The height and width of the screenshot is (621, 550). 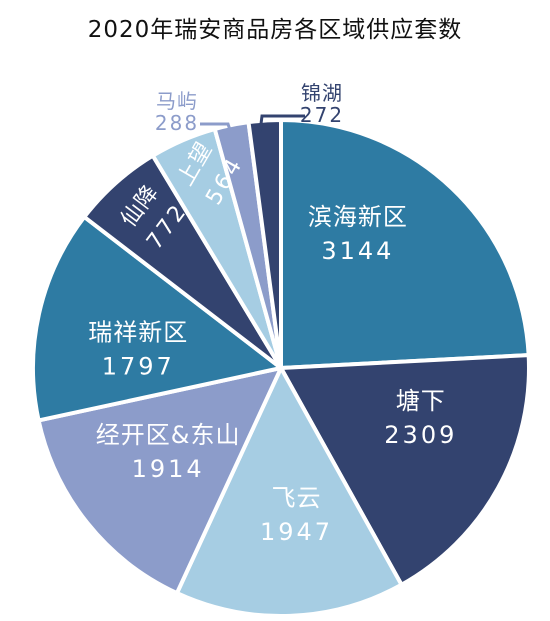 What do you see at coordinates (358, 234) in the screenshot?
I see `slice-label-group: 滨海新区 3144` at bounding box center [358, 234].